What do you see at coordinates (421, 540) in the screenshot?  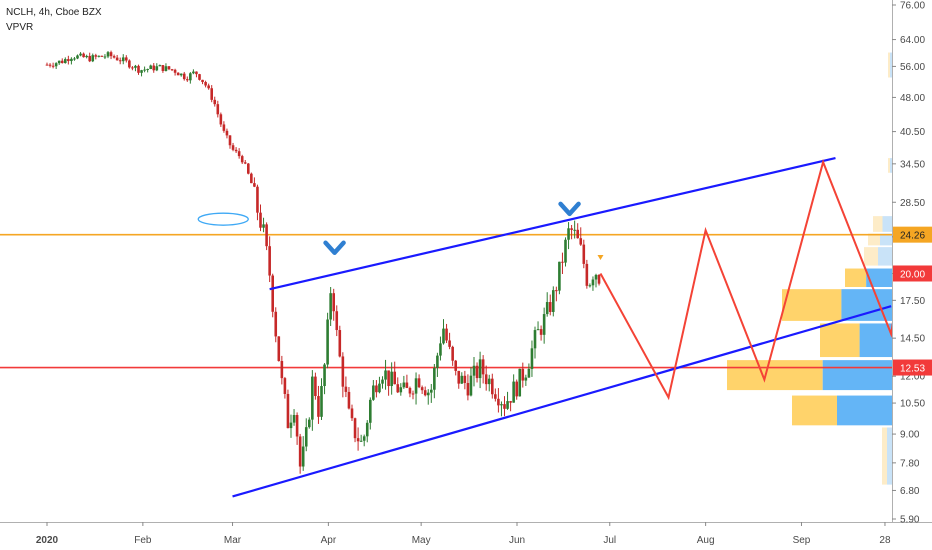 I see `x-tick-label: May` at bounding box center [421, 540].